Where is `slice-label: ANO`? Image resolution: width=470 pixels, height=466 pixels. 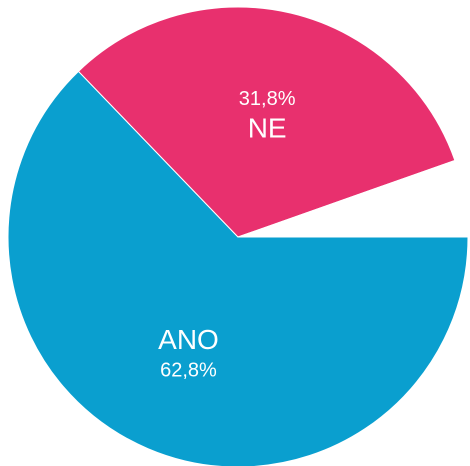 slice-label: ANO is located at coordinates (188, 339).